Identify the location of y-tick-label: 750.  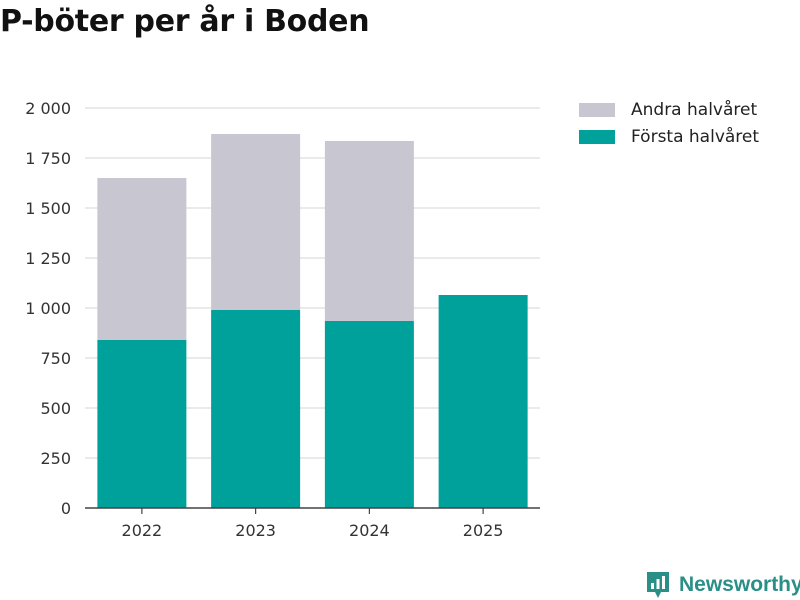
(55, 358).